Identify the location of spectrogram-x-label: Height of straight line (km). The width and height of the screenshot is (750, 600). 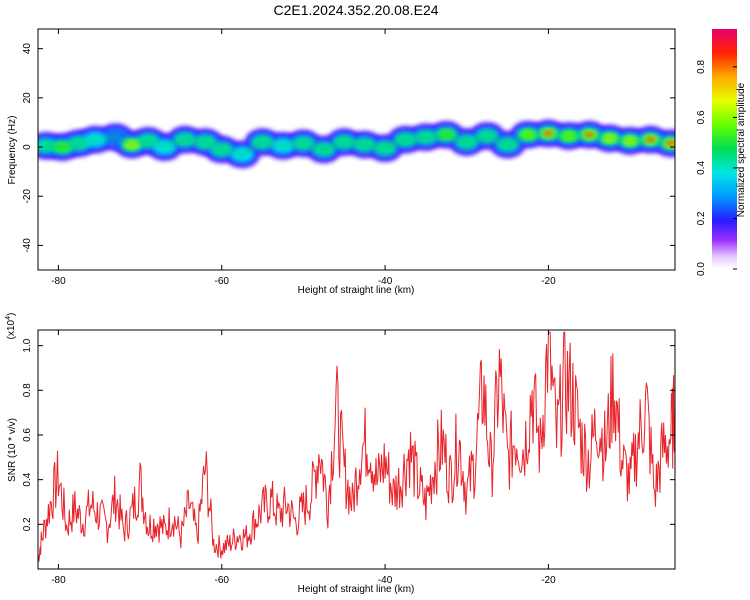
(356, 290).